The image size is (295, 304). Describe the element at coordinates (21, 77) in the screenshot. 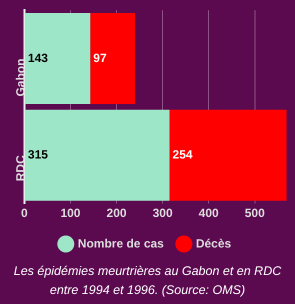

I see `y-tick-label: Gabon` at that location.